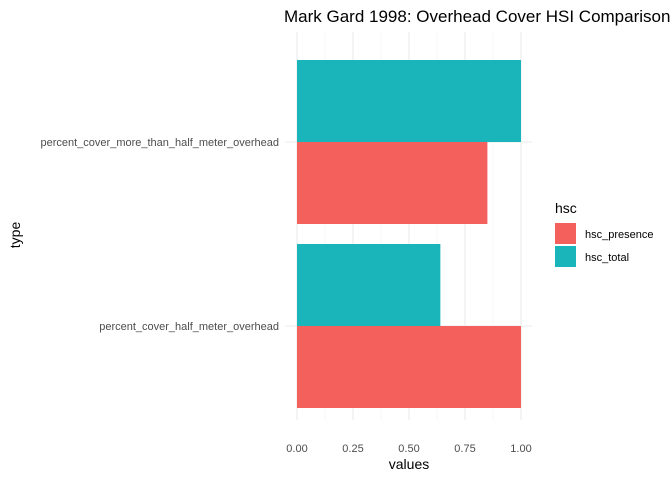 The width and height of the screenshot is (672, 480). I want to click on x-tick-label: 0.75, so click(464, 449).